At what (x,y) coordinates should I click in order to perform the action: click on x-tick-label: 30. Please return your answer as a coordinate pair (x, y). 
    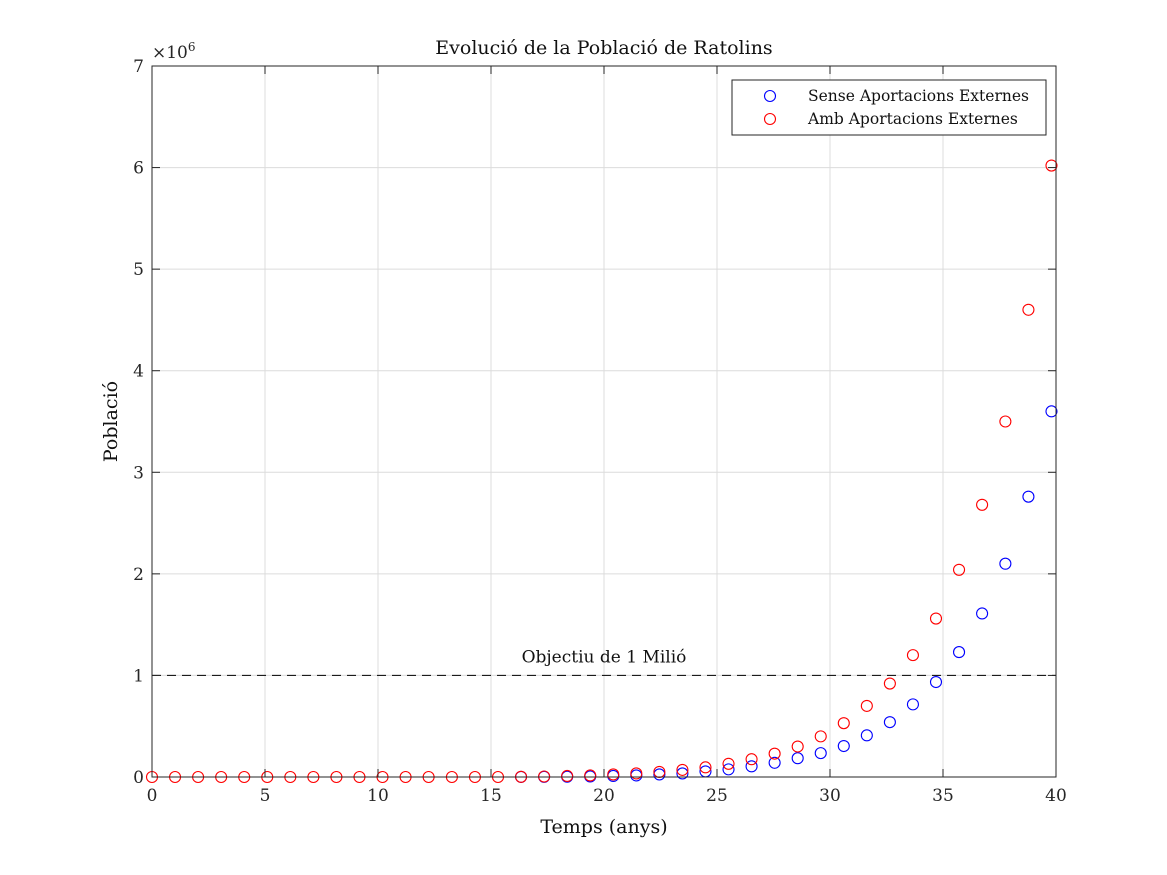
    Looking at the image, I should click on (830, 796).